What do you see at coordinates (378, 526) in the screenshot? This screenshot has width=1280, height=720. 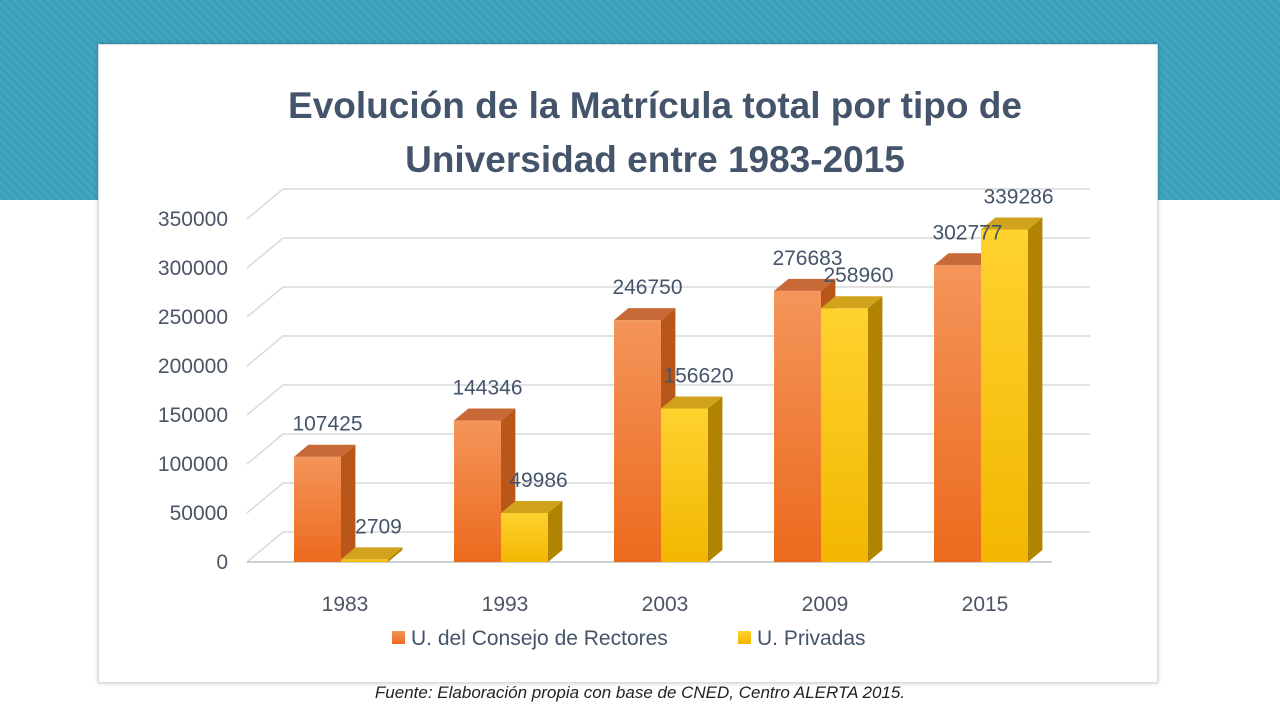 I see `data-label: 2709` at bounding box center [378, 526].